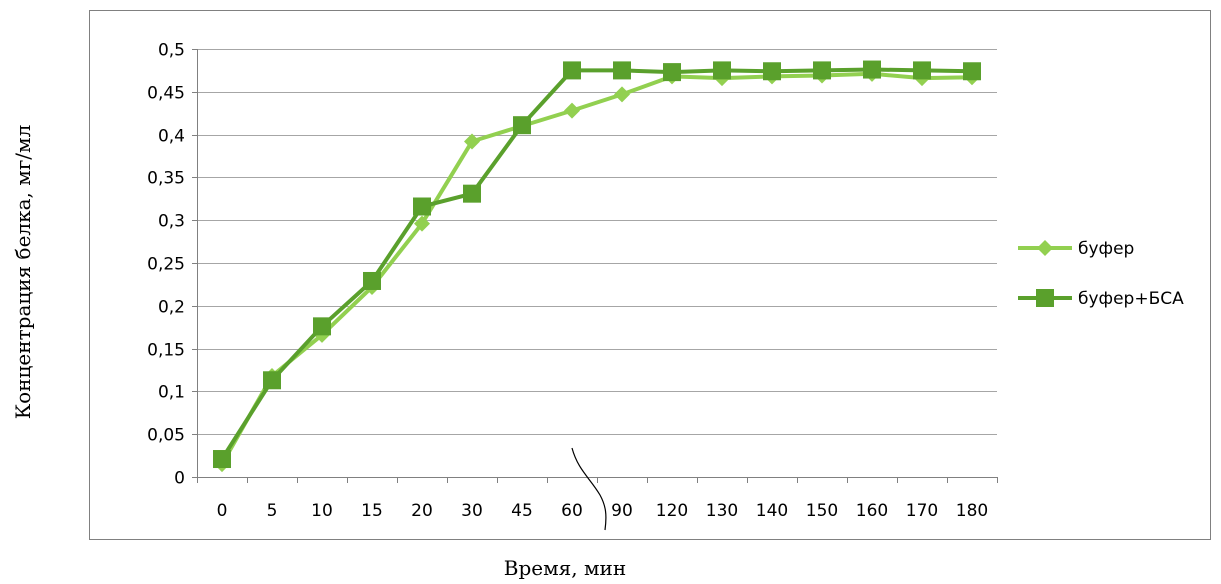 This screenshot has width=1221, height=584. Describe the element at coordinates (179, 479) in the screenshot. I see `y-tick-label: 0` at that location.